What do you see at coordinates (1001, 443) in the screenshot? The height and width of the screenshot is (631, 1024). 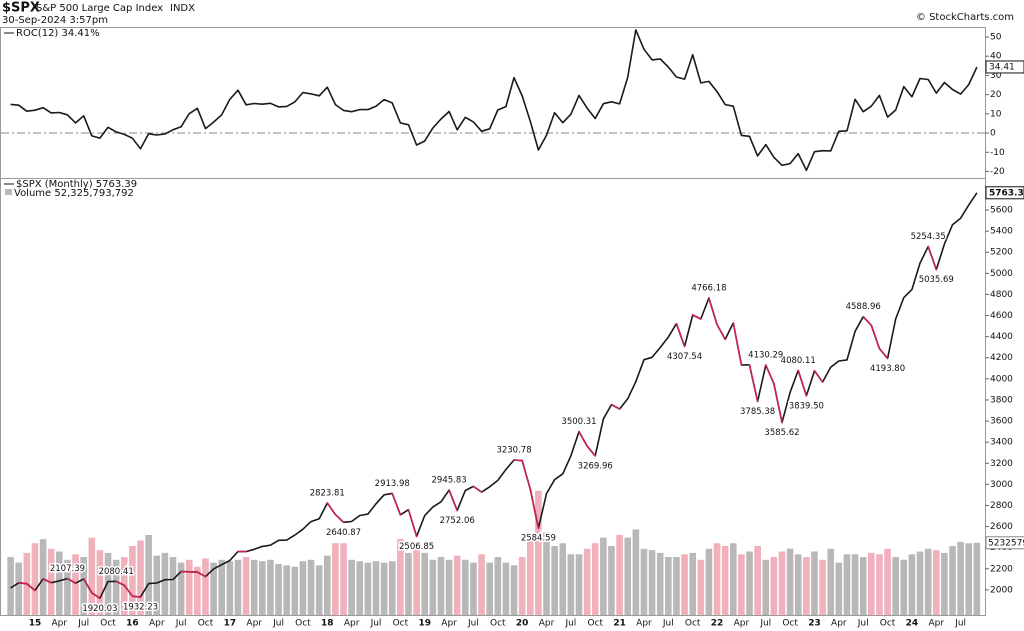 I see `y-tick-label: 3400` at bounding box center [1001, 443].